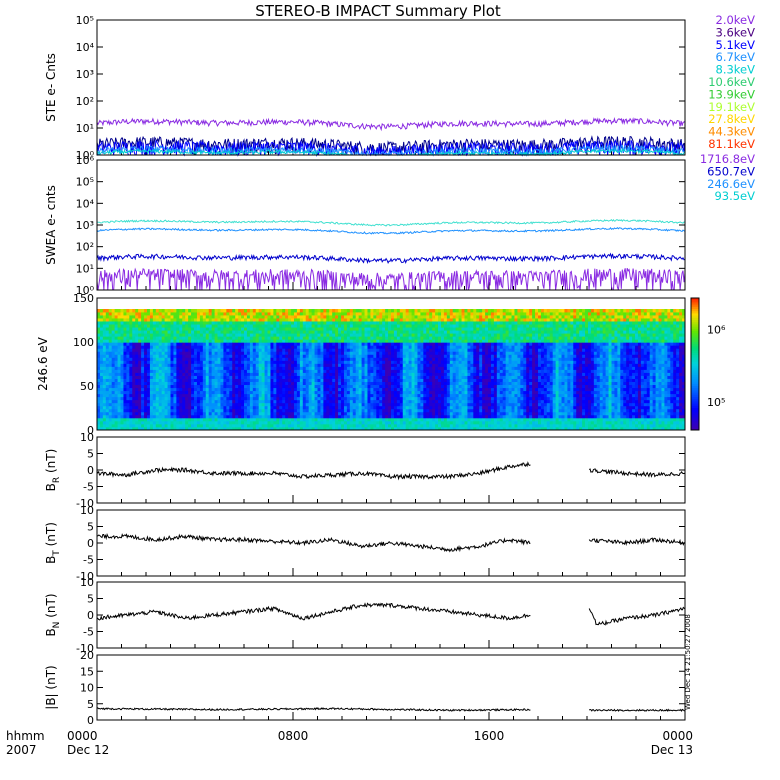 This screenshot has height=780, width=780. What do you see at coordinates (85, 128) in the screenshot?
I see `ytick-label: 10¹` at bounding box center [85, 128].